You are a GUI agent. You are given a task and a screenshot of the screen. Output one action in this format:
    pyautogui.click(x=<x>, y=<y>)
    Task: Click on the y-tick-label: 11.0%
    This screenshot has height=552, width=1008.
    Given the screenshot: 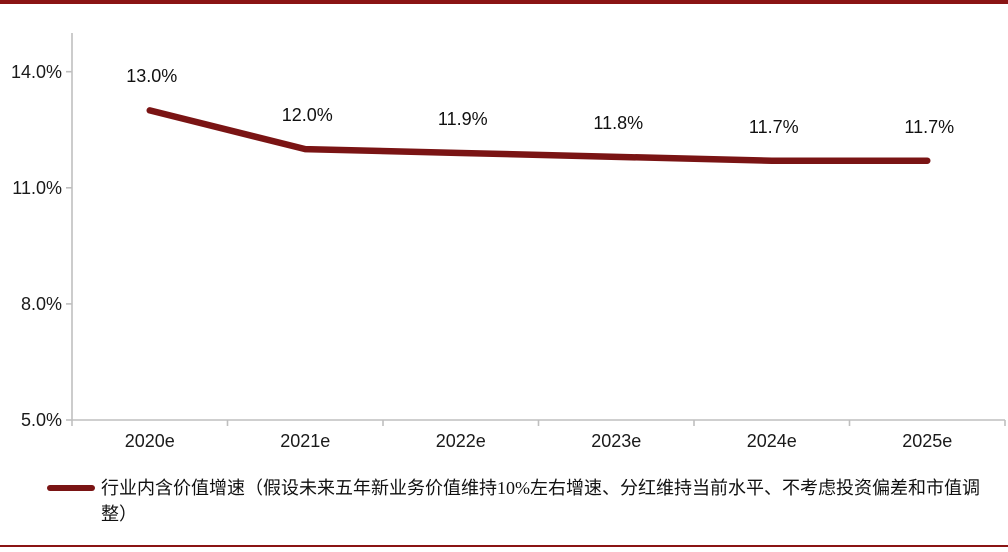 What is the action you would take?
    pyautogui.click(x=37, y=187)
    